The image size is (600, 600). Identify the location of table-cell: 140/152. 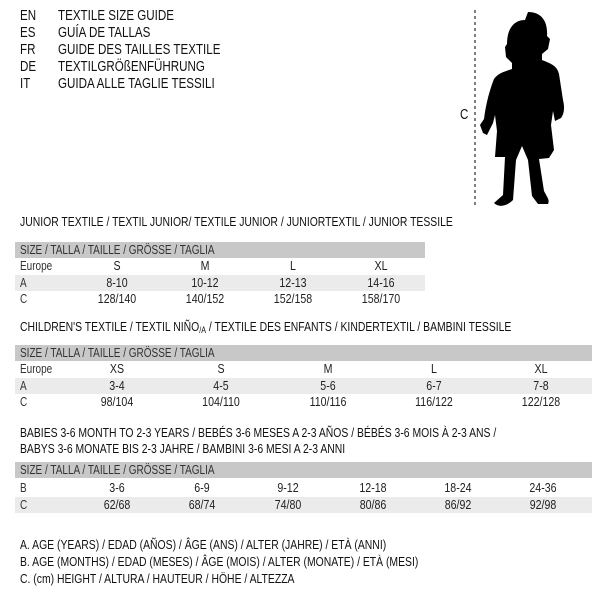
(205, 299).